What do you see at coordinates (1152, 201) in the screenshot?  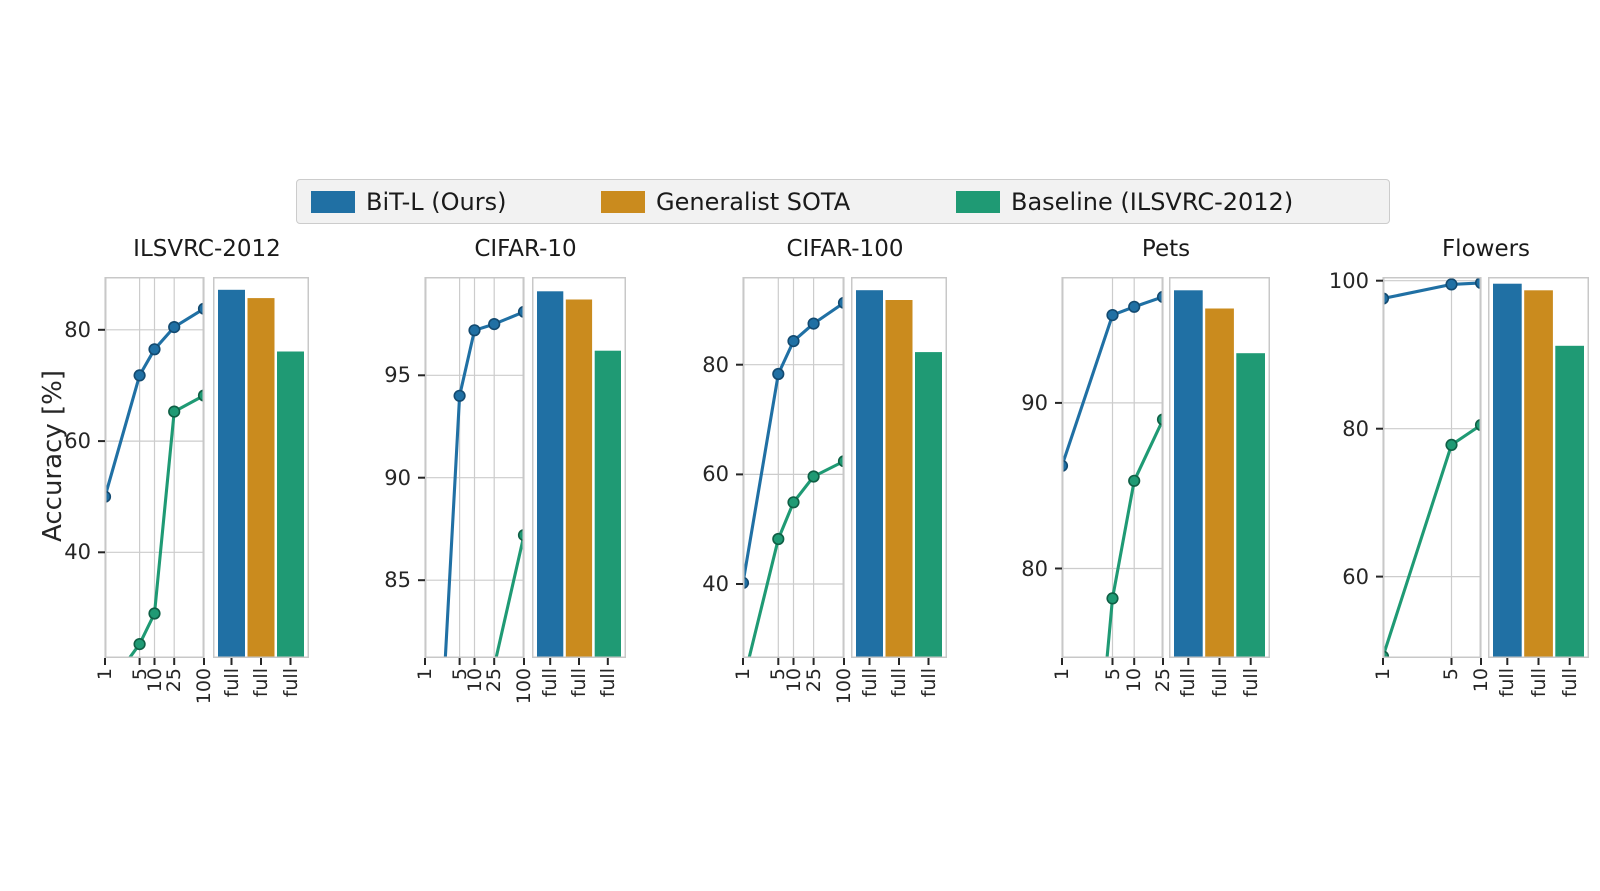 I see `legend-label-baseline: Baseline (ILSVRC-2012)` at bounding box center [1152, 201].